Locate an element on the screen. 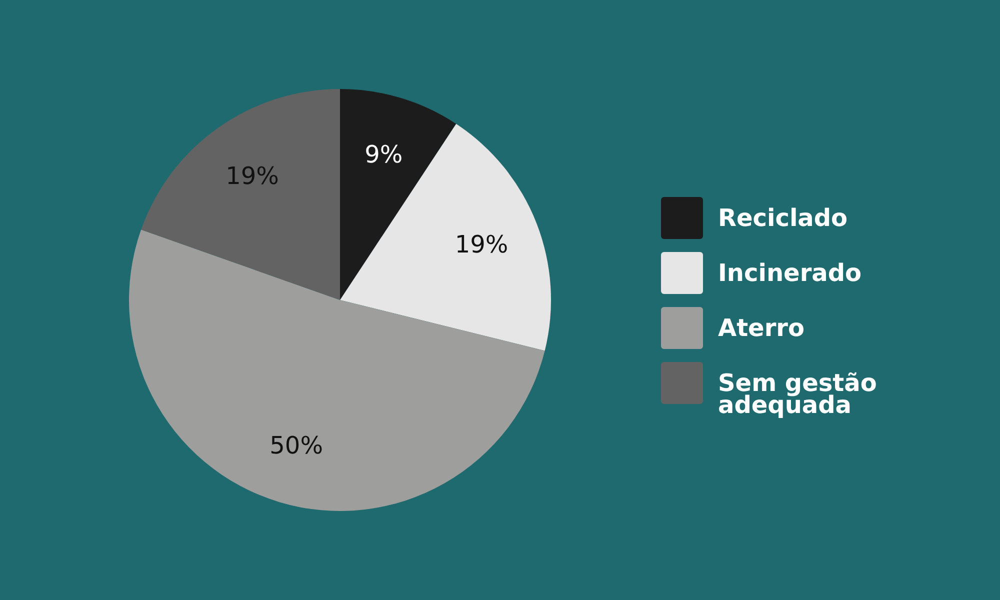 The image size is (1000, 600). data-label: 50% is located at coordinates (297, 446).